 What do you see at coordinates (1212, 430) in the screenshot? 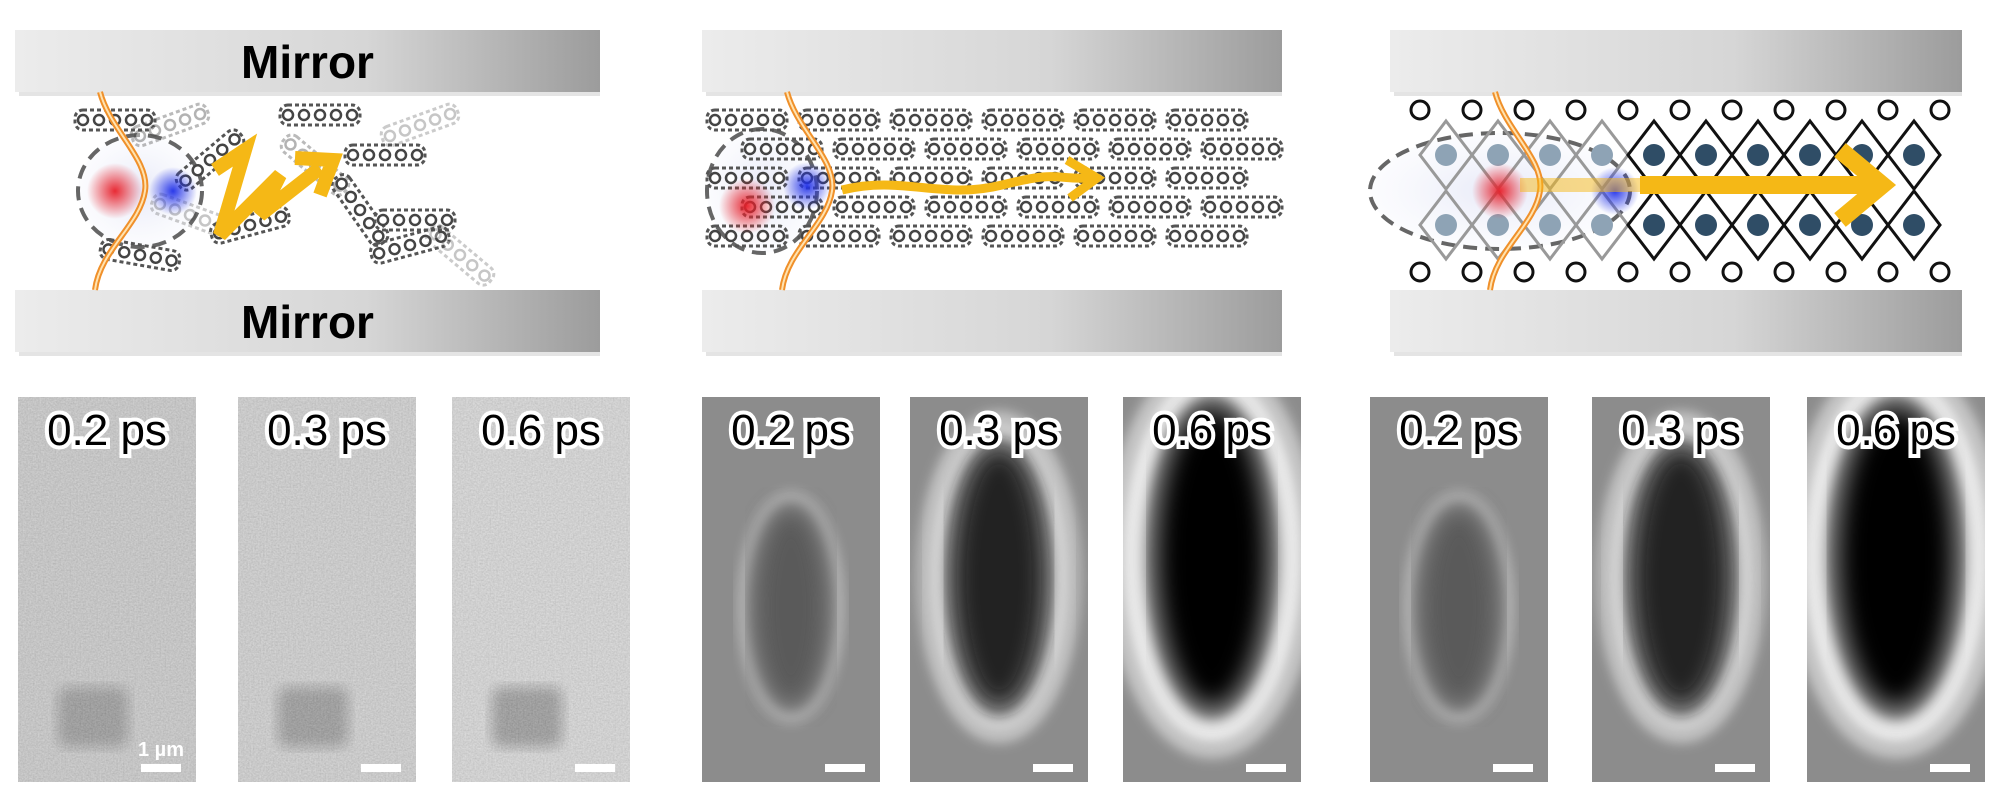
I see `time-label: 0.6 ps` at bounding box center [1212, 430].